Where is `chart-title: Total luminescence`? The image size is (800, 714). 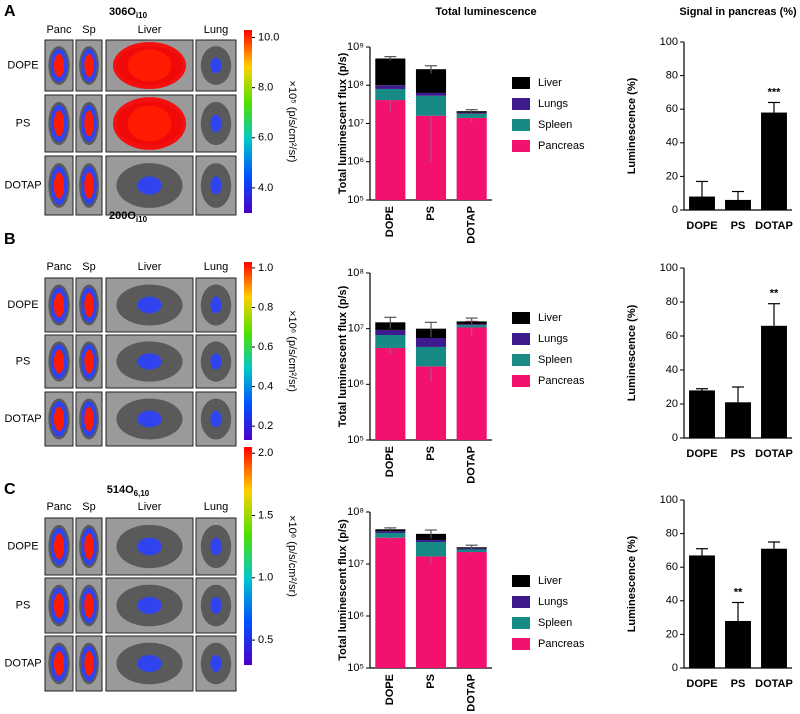 chart-title: Total luminescence is located at coordinates (485, 12).